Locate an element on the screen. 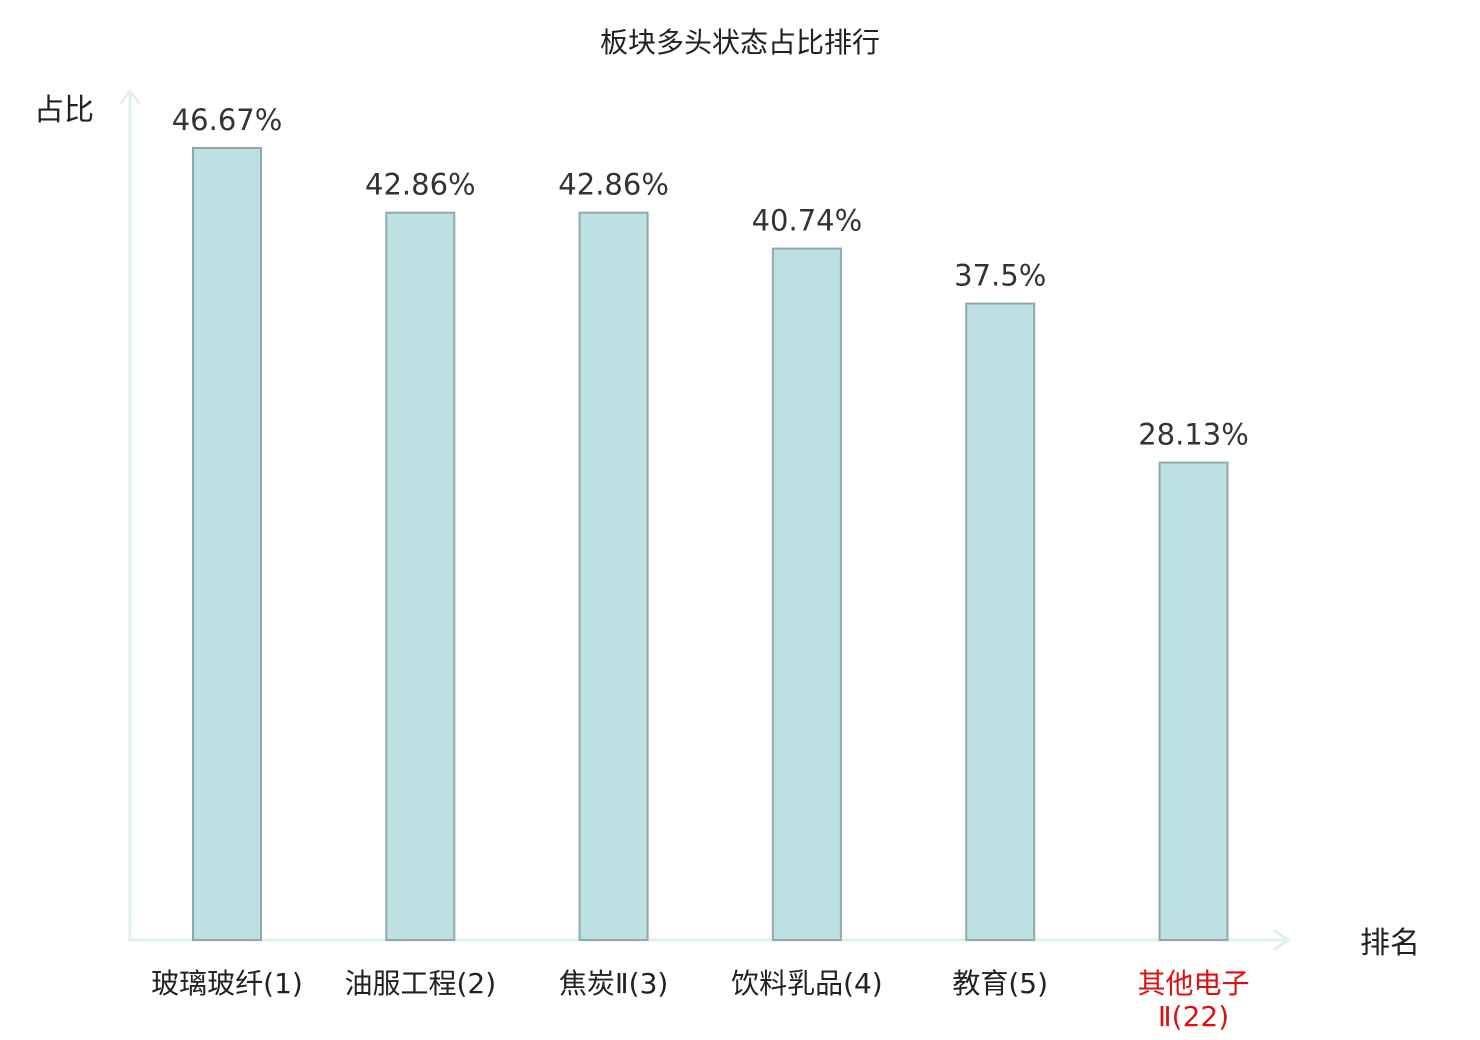  x-axis-label: 排名 is located at coordinates (1390, 943).